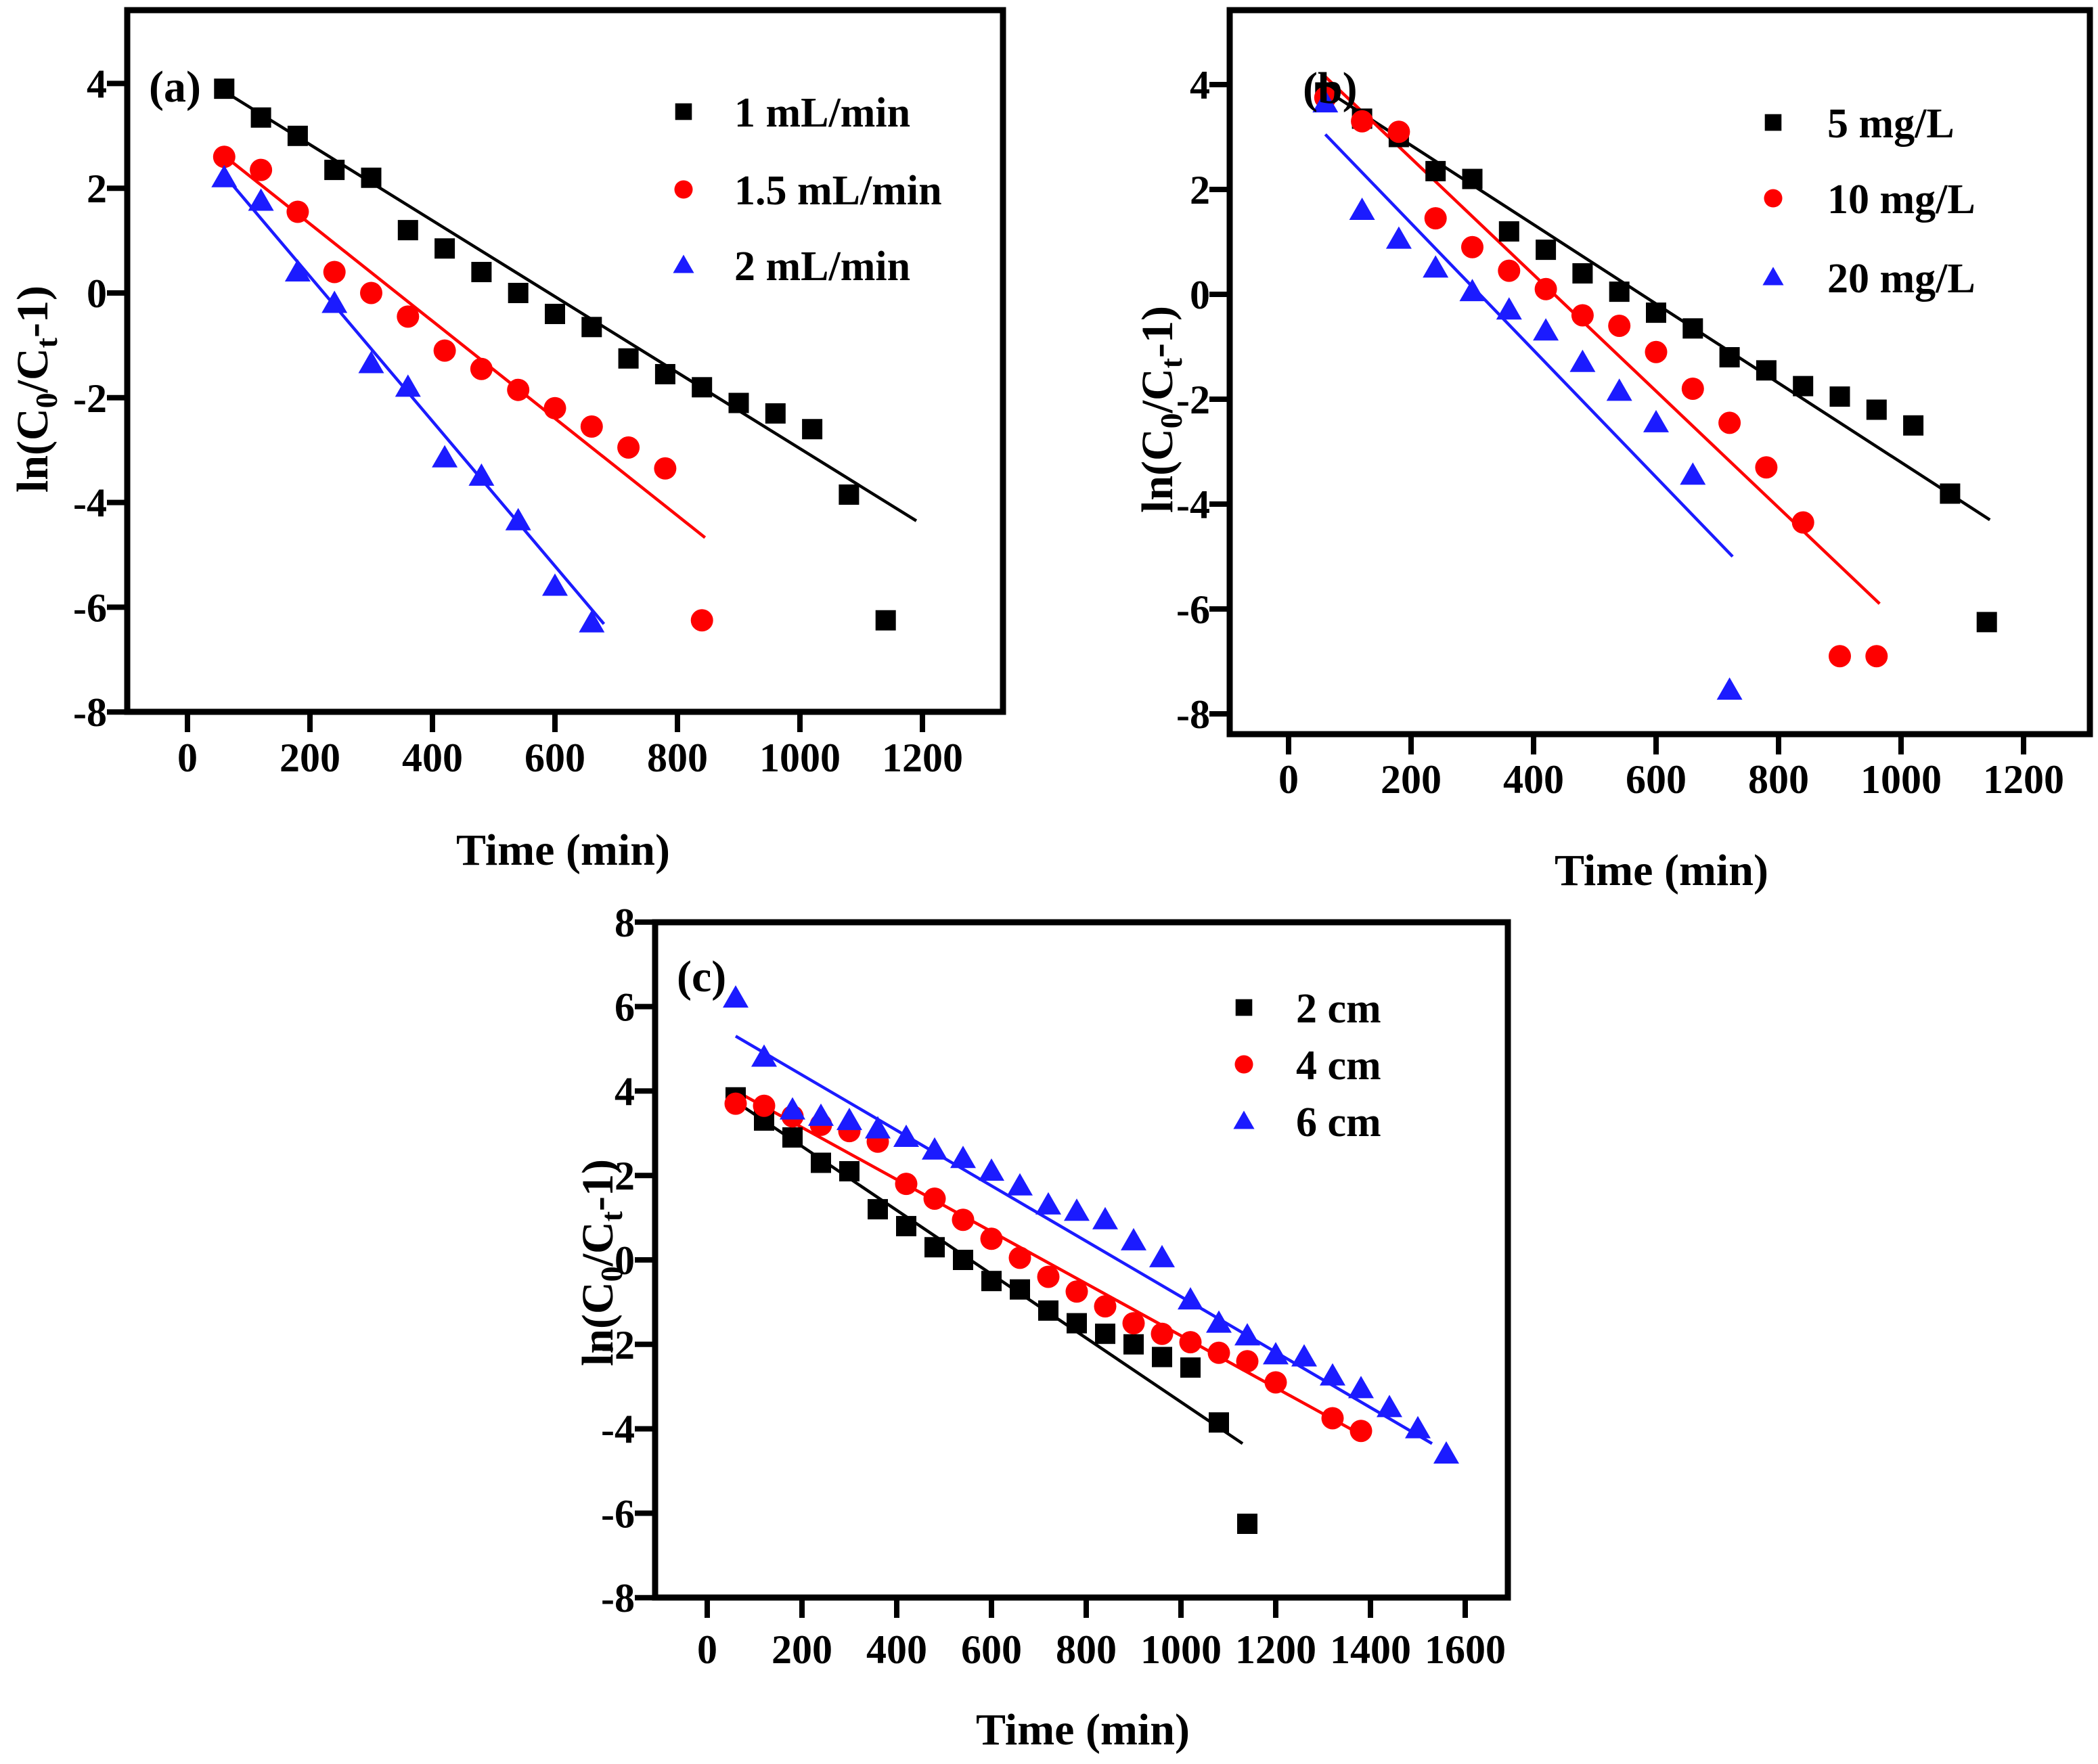 This screenshot has height=1764, width=2098. Describe the element at coordinates (808, 191) in the screenshot. I see `legend-item-a-1: 1.5 mL/min` at that location.